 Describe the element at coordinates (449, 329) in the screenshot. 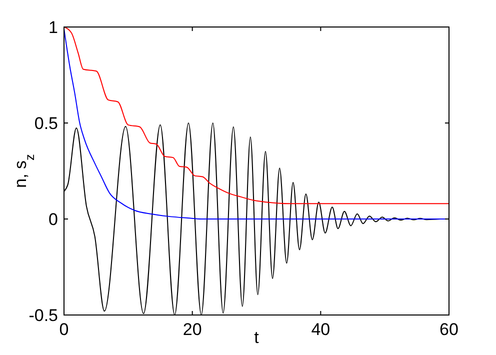

I see `x-tick-label: 60` at that location.